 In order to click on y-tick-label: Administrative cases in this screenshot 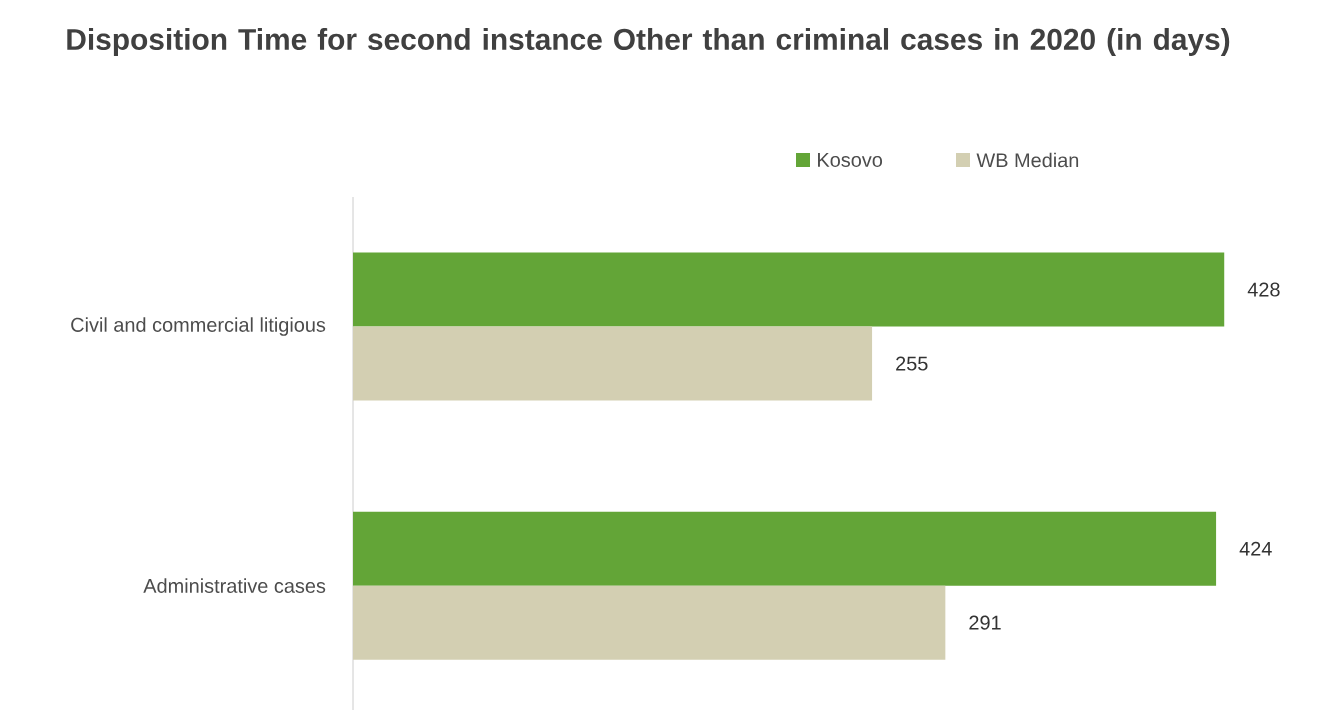, I will do `click(234, 585)`.